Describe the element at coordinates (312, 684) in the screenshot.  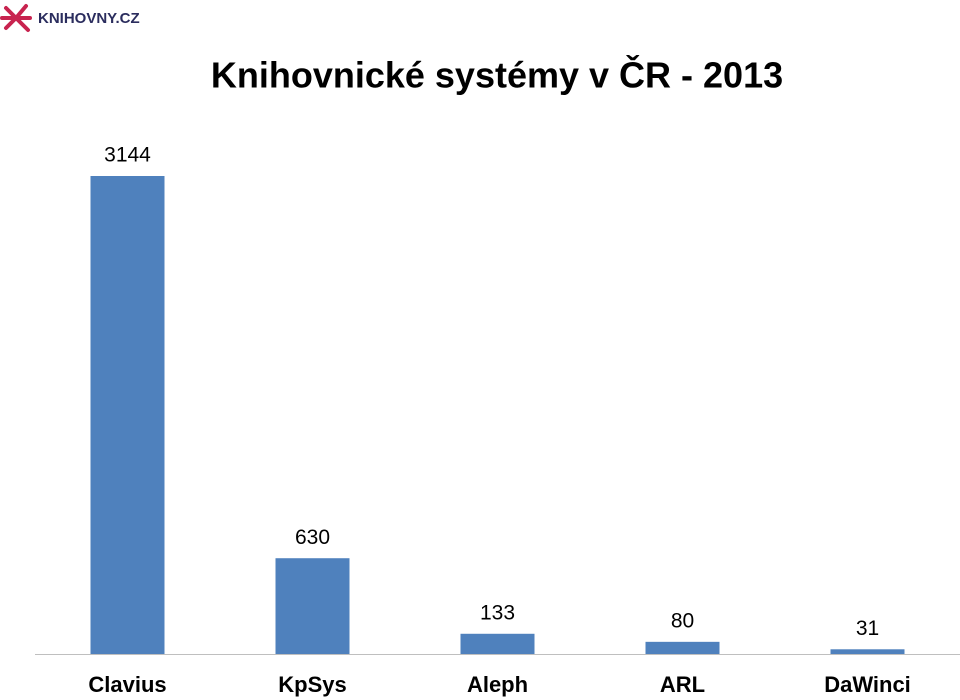
I see `x-tick-label: KpSys` at that location.